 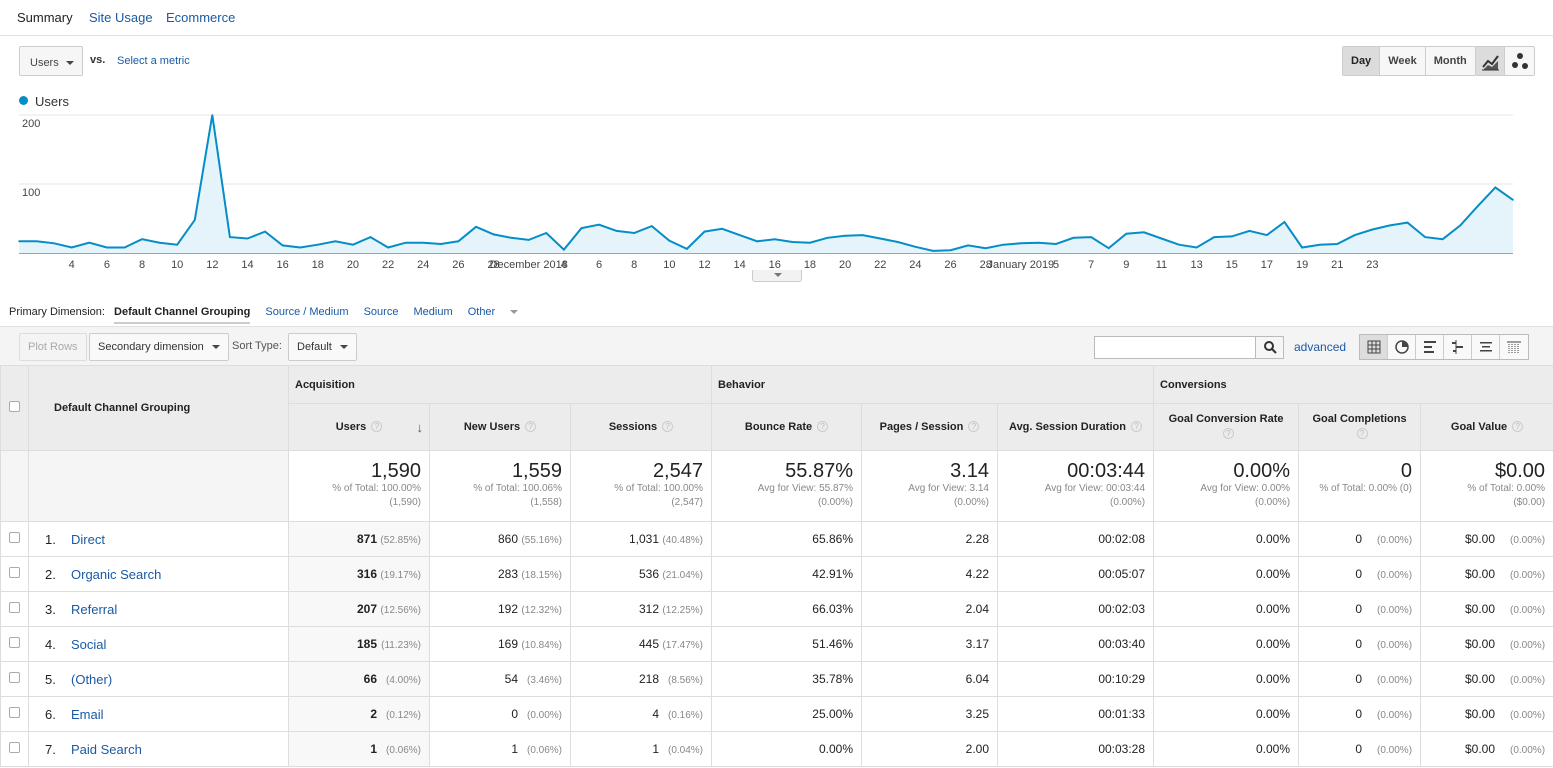 What do you see at coordinates (433, 312) in the screenshot?
I see `dimension-medium: Medium` at bounding box center [433, 312].